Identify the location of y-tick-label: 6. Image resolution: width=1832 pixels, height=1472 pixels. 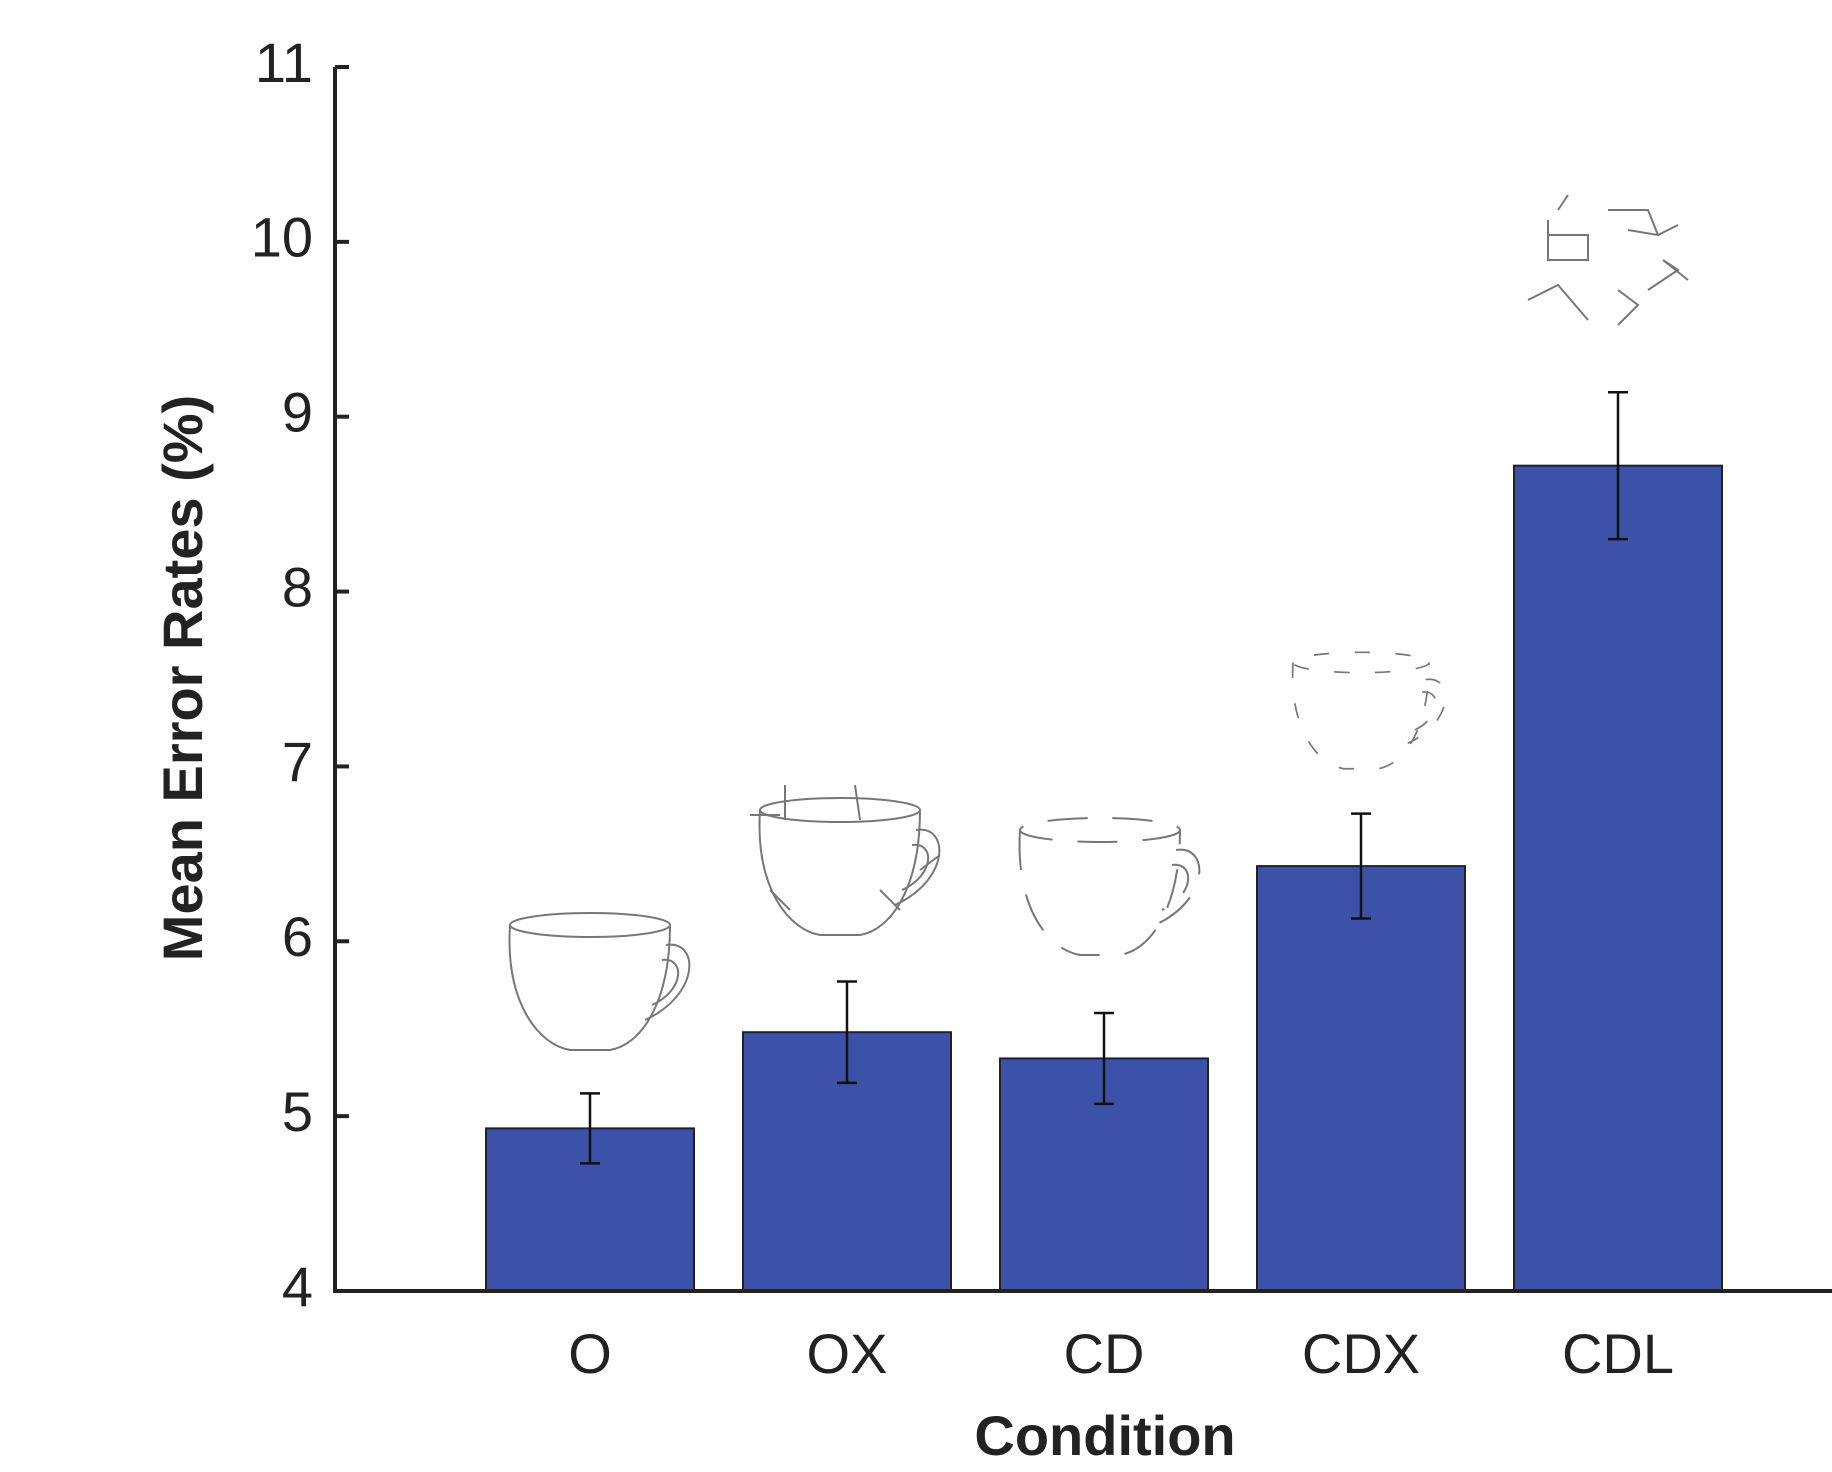
(297, 936).